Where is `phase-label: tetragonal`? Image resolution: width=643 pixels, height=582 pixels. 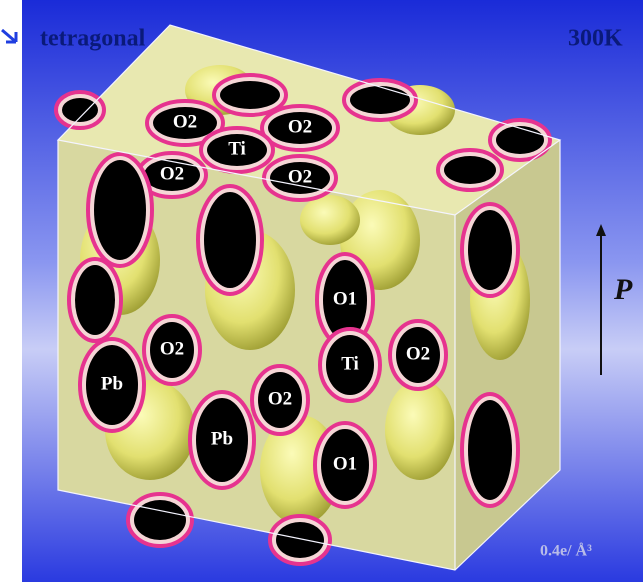 phase-label: tetragonal is located at coordinates (93, 39).